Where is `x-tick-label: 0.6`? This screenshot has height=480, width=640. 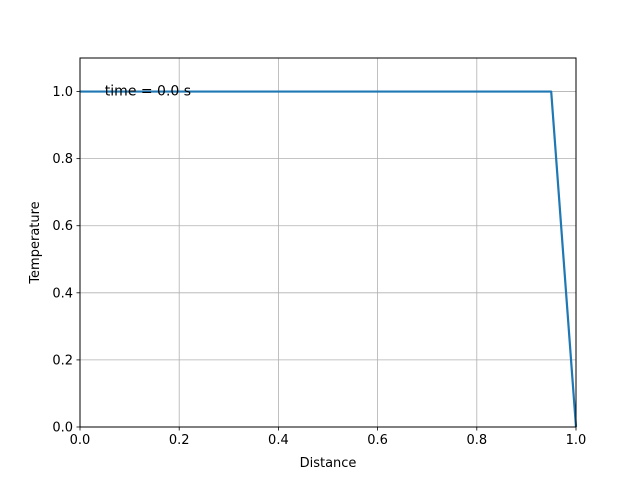
x-tick-label: 0.6 is located at coordinates (377, 440).